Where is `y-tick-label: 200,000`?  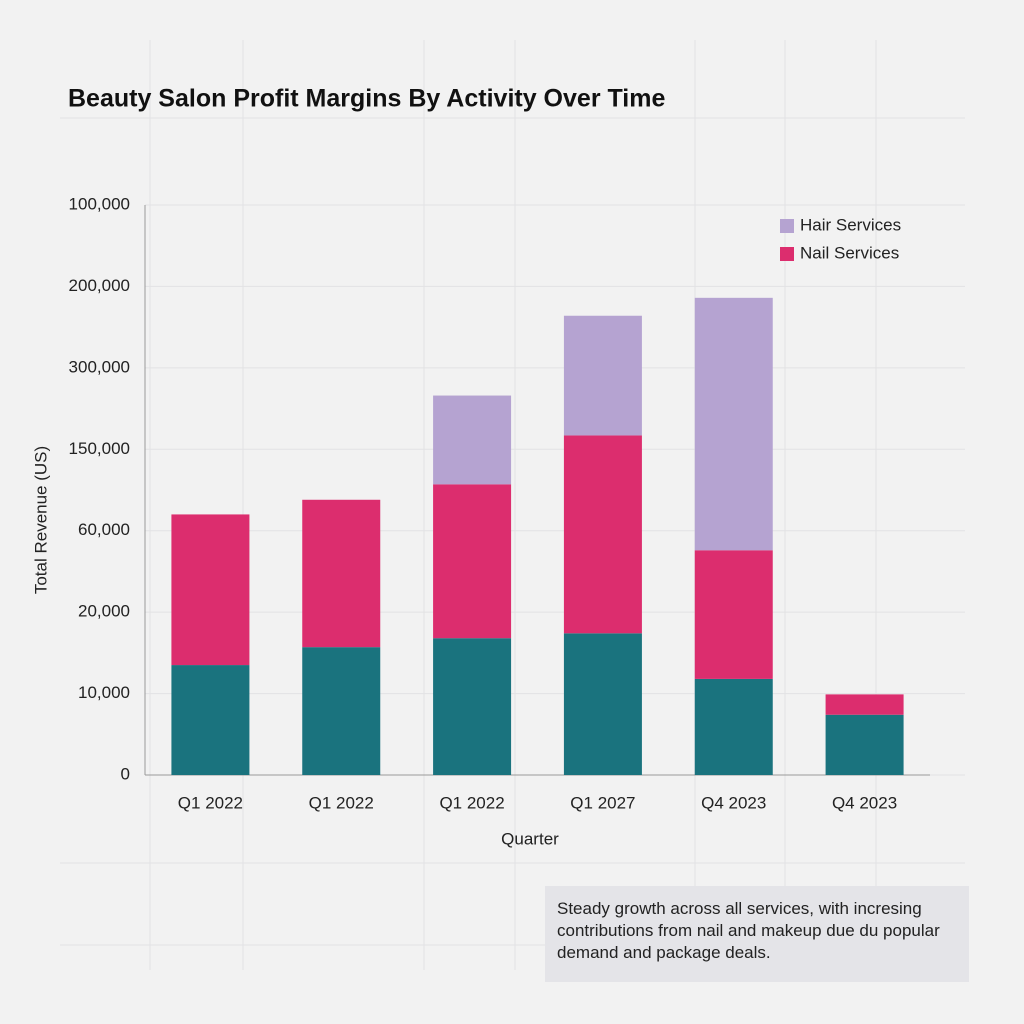 y-tick-label: 200,000 is located at coordinates (99, 285).